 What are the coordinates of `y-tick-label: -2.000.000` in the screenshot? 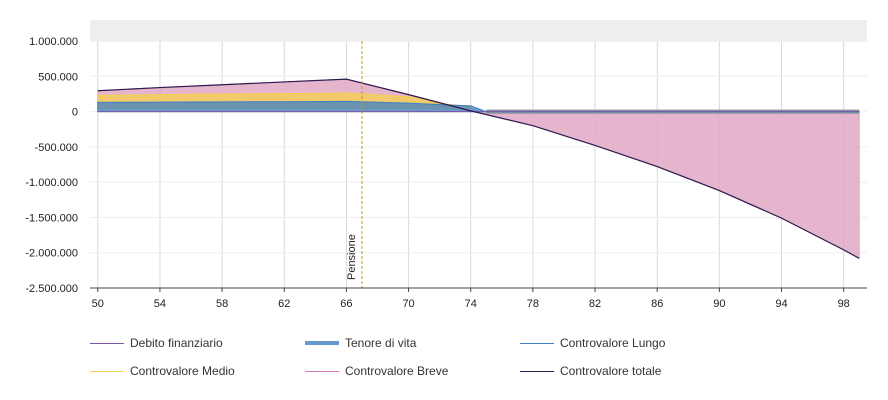 It's located at (51, 254).